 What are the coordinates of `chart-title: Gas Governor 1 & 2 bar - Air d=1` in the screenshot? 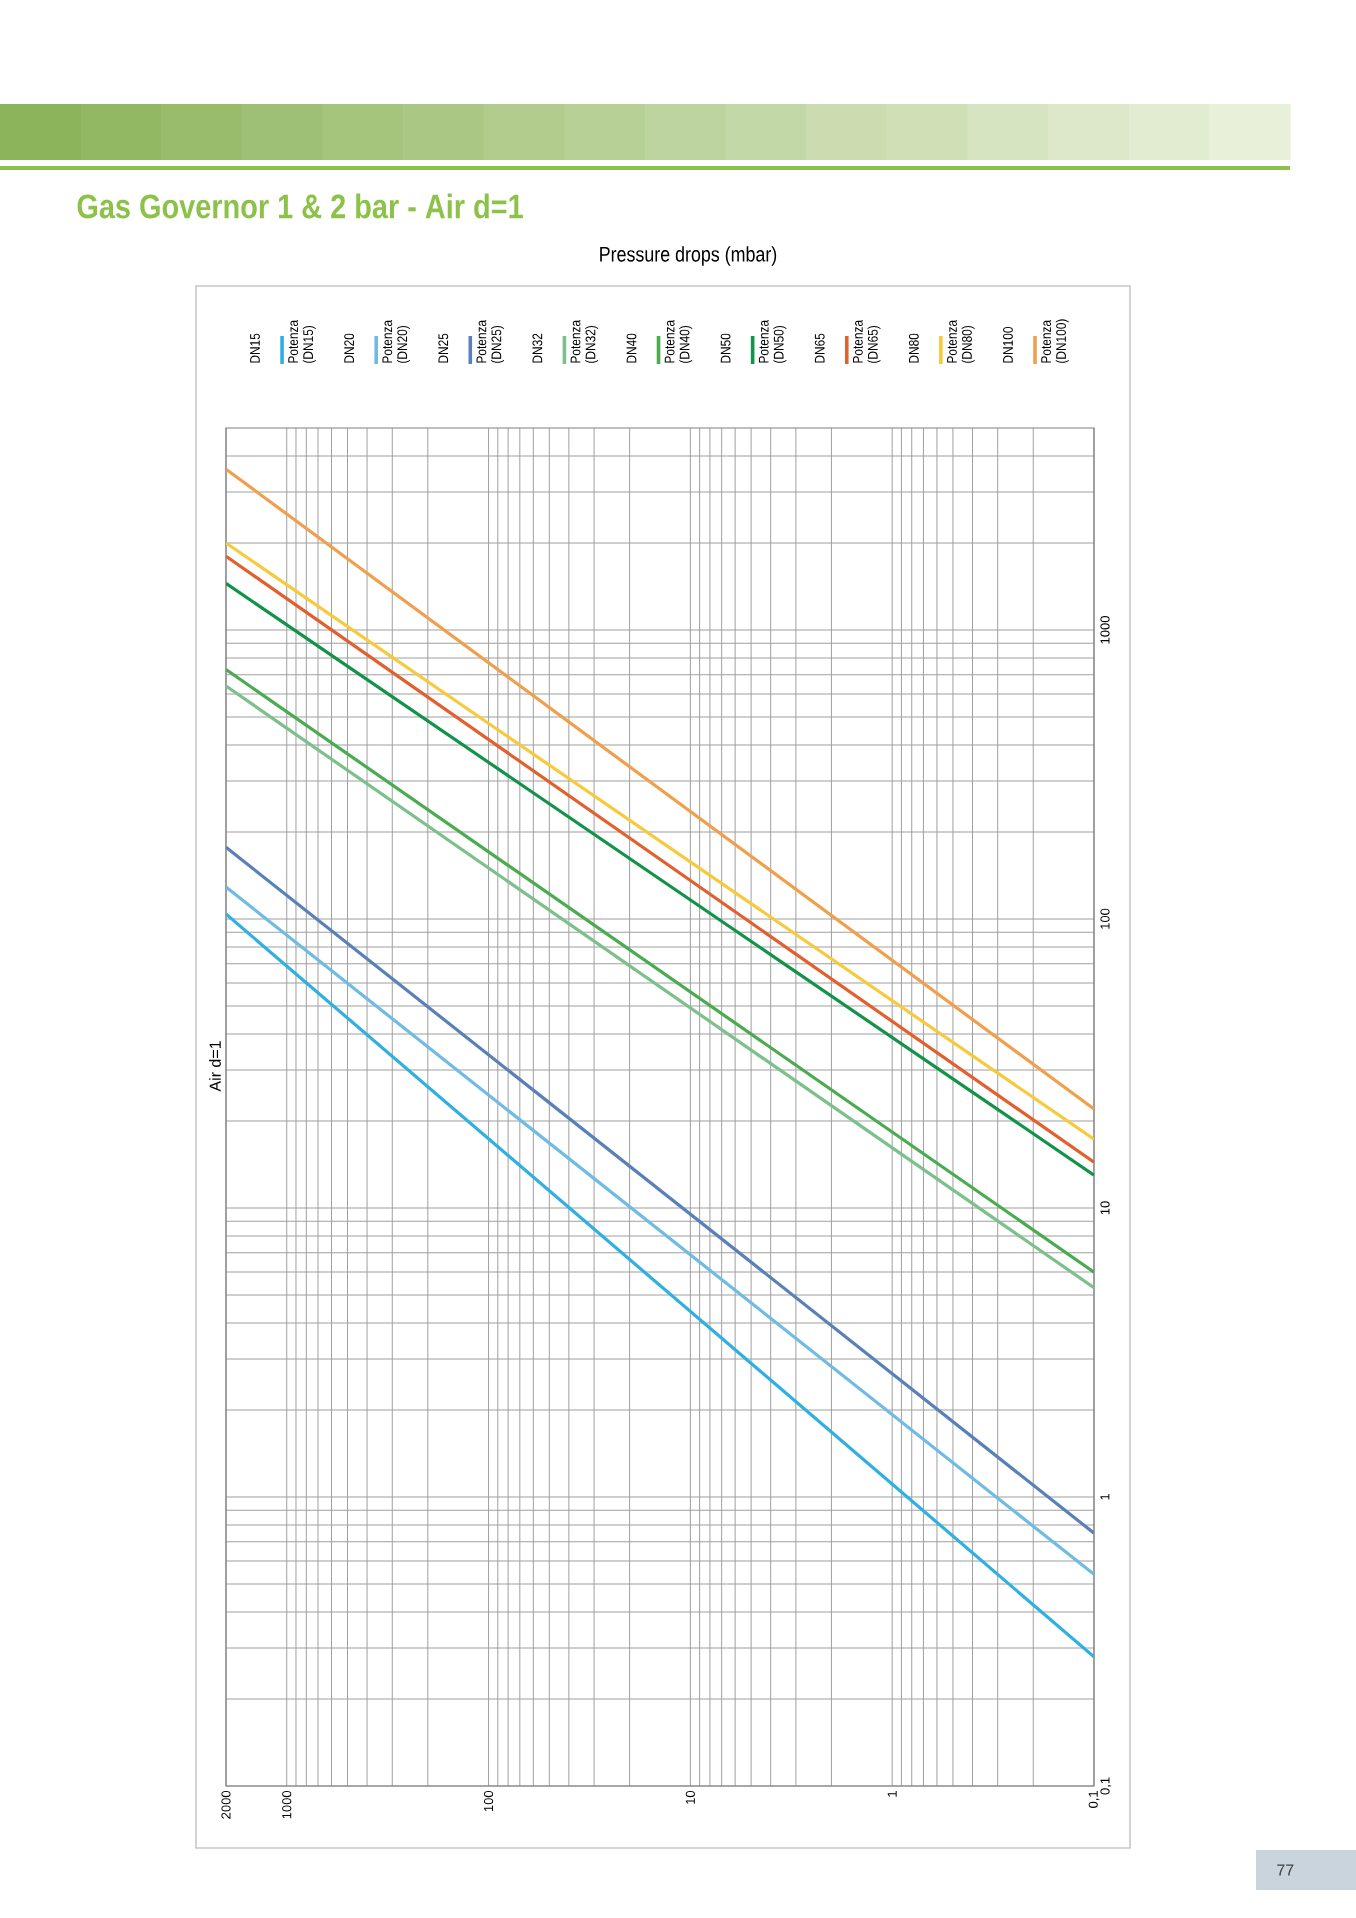 It's located at (300, 206).